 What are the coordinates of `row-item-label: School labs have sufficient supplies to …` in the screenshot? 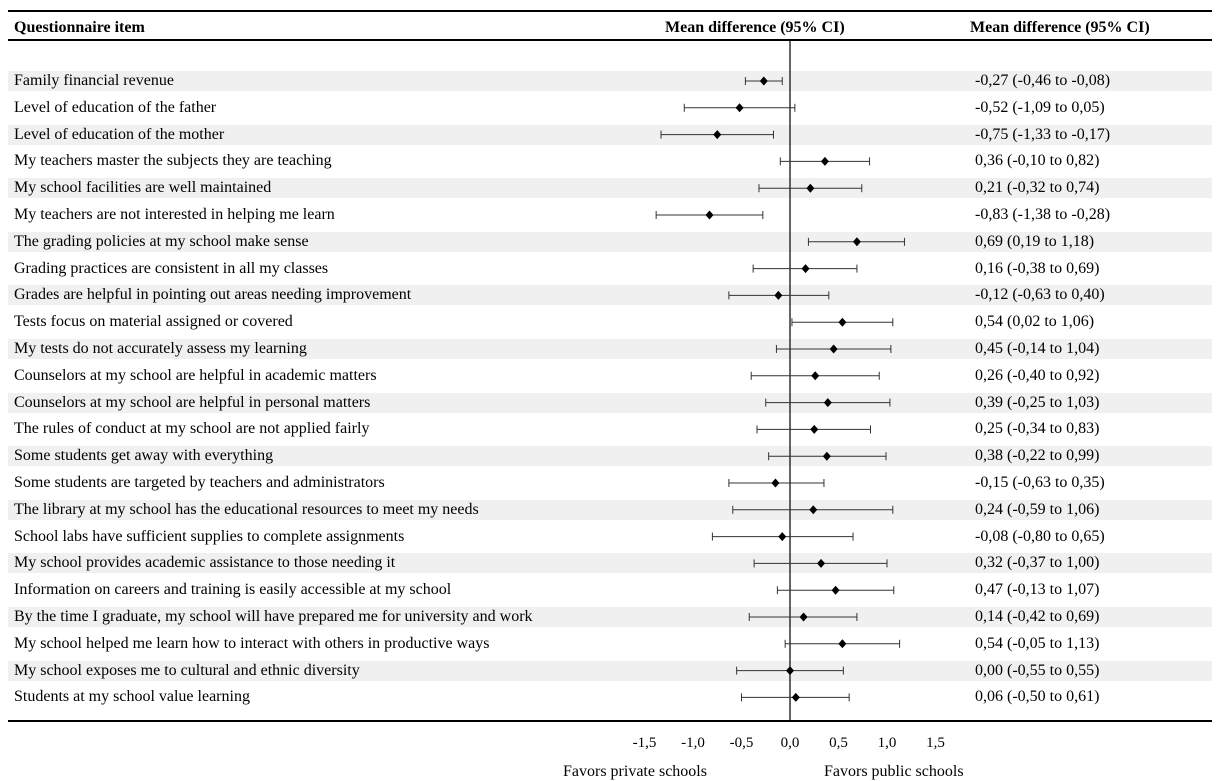 It's located at (209, 536).